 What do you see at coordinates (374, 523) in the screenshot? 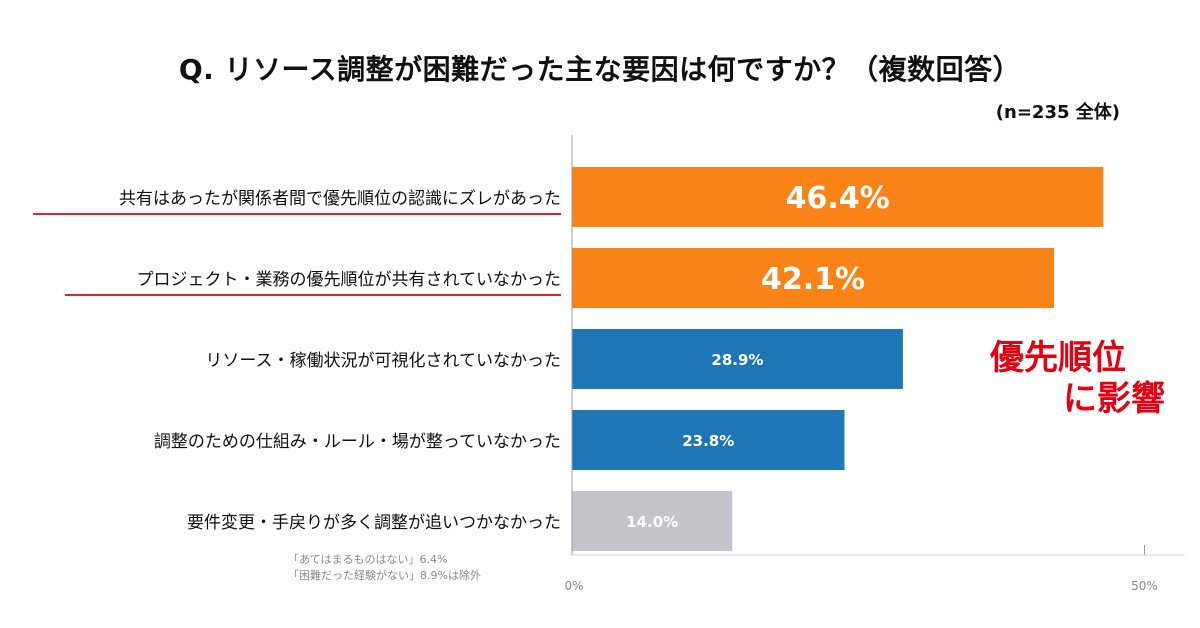
I see `category-label-5: 要件変更・手戻りが多く調整が追いつかなかった` at bounding box center [374, 523].